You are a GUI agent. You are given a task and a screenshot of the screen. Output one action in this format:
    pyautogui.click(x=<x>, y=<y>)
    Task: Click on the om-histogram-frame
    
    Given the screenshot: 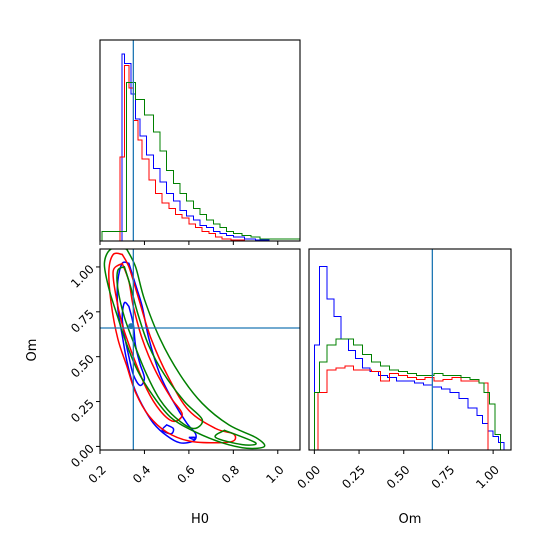 What is the action you would take?
    pyautogui.click(x=410, y=349)
    